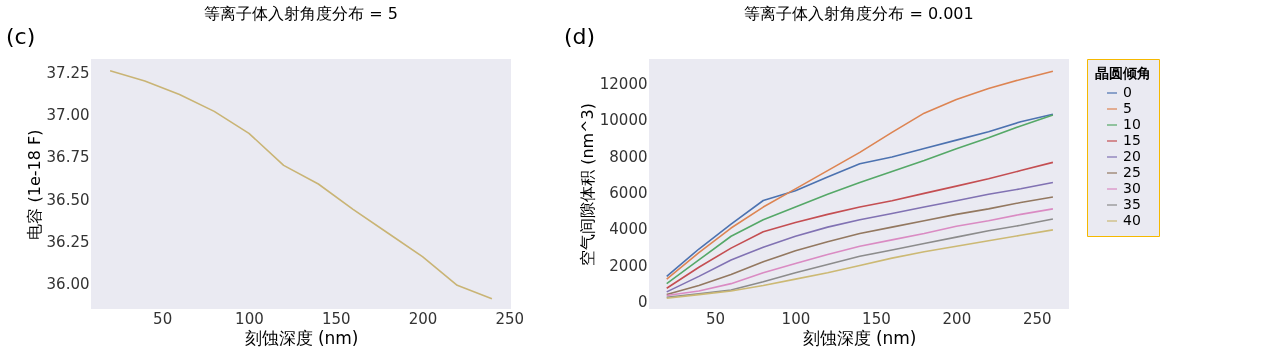 Image resolution: width=1268 pixels, height=355 pixels. Describe the element at coordinates (301, 13) in the screenshot. I see `chart-title: 等离子体入射角度分布 = 5` at that location.